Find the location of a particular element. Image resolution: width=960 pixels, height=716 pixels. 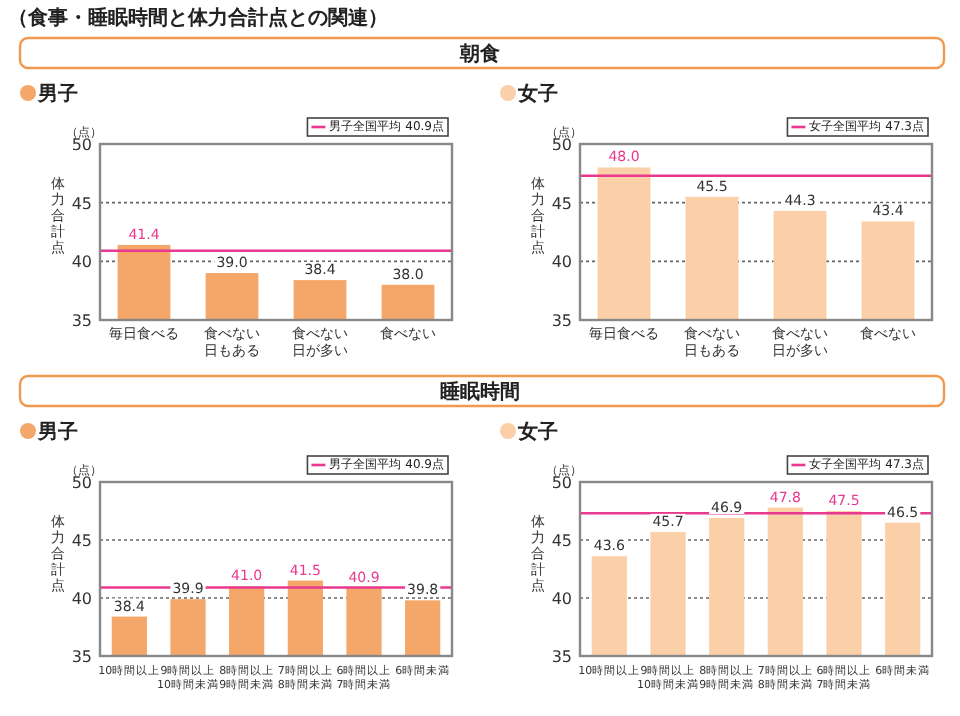

text: 朝食 is located at coordinates (479, 54).